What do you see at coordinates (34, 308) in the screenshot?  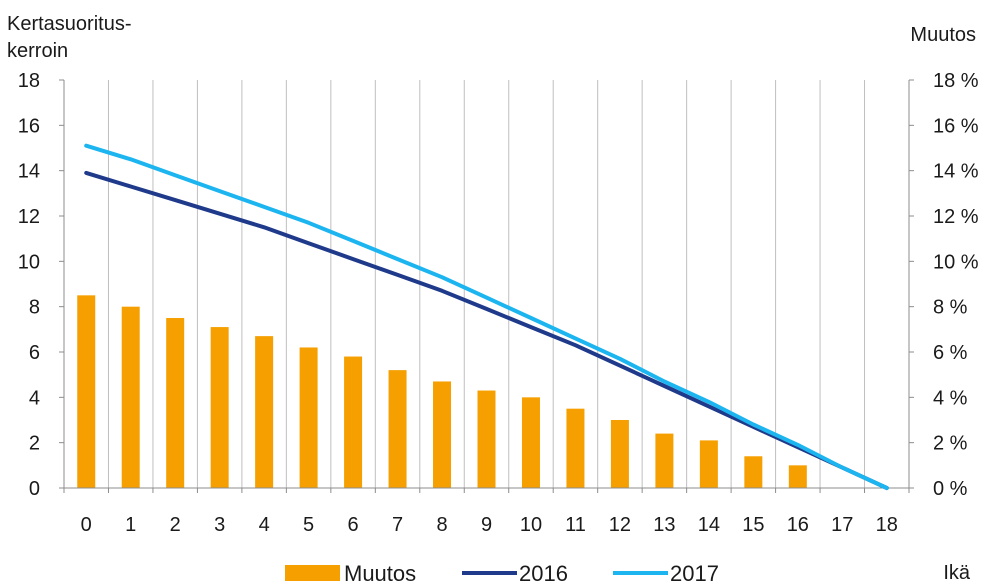 I see `left-tick-label: 8` at bounding box center [34, 308].